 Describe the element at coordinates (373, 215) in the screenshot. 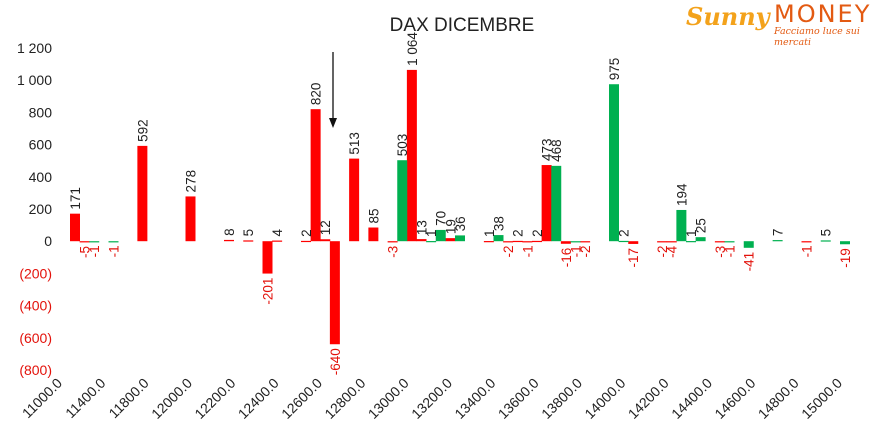

I see `data-label: 85` at that location.